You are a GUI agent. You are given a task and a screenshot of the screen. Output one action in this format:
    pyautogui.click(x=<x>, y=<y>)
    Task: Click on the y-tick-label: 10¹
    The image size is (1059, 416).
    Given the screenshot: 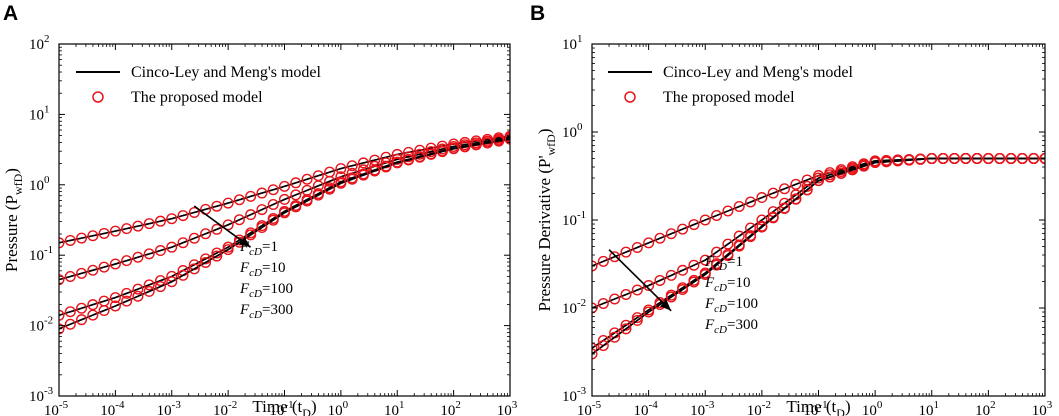 What is the action you would take?
    pyautogui.click(x=39, y=113)
    